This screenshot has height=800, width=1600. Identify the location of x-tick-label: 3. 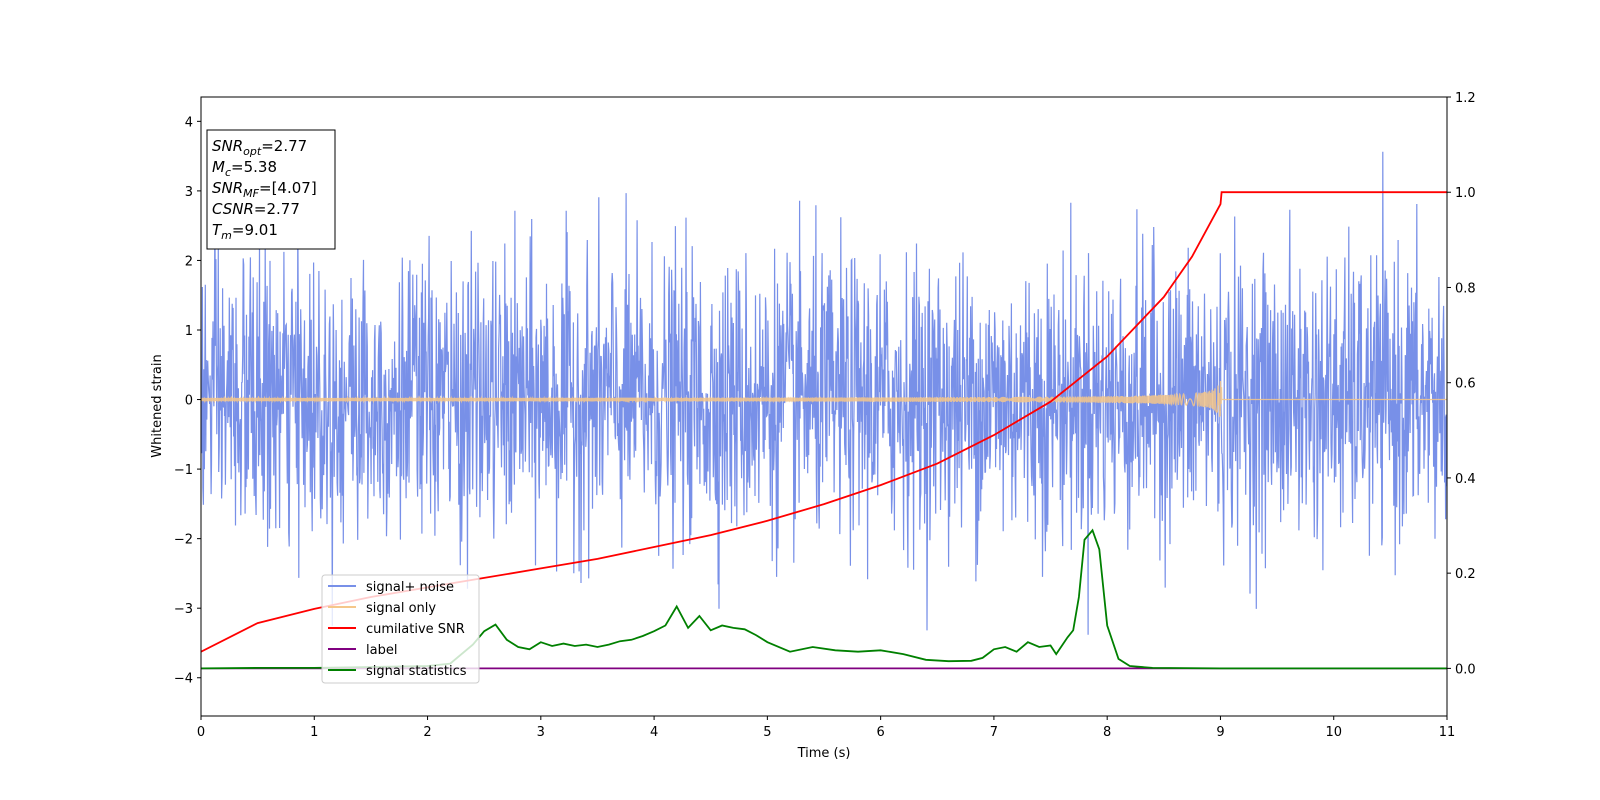
(541, 732).